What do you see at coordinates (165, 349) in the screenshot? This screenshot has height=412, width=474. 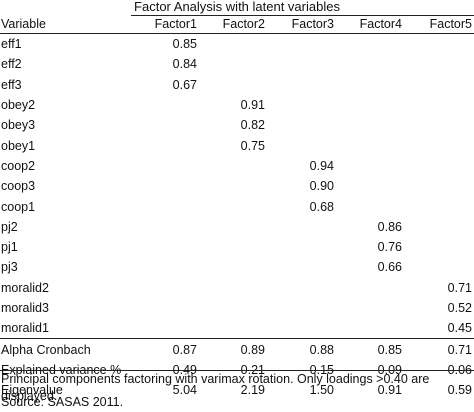 I see `cell-factor1: 0.87` at bounding box center [165, 349].